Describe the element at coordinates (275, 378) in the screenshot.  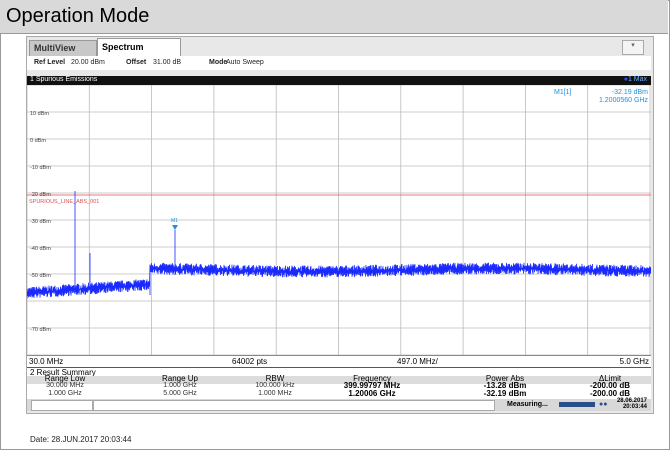
I see `column-header: RBW` at that location.